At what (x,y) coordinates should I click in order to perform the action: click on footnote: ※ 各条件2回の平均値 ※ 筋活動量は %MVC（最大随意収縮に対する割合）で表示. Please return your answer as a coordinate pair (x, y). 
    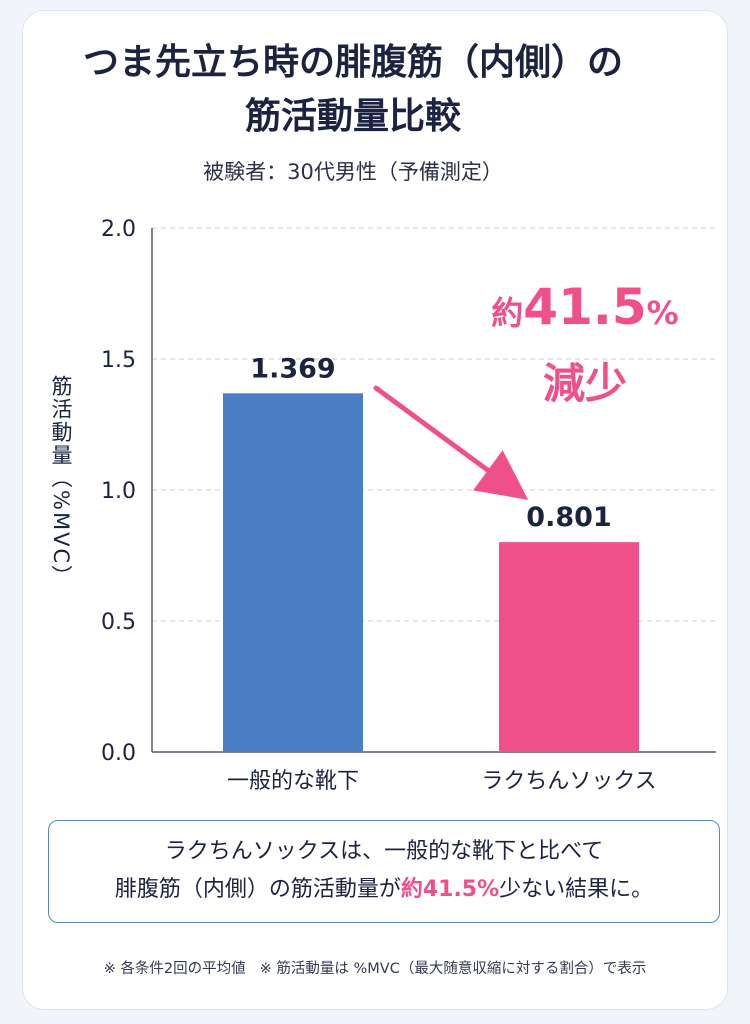
    Looking at the image, I should click on (375, 967).